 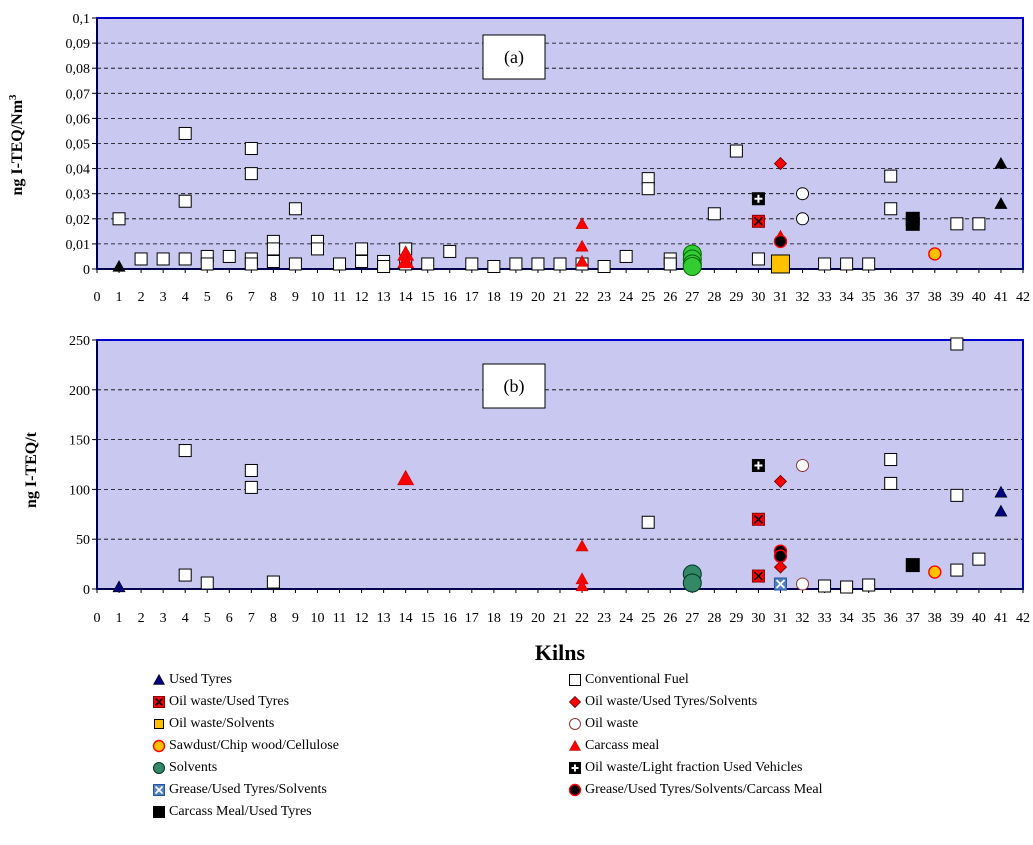 I want to click on x-tick-label: 18, so click(x=494, y=618).